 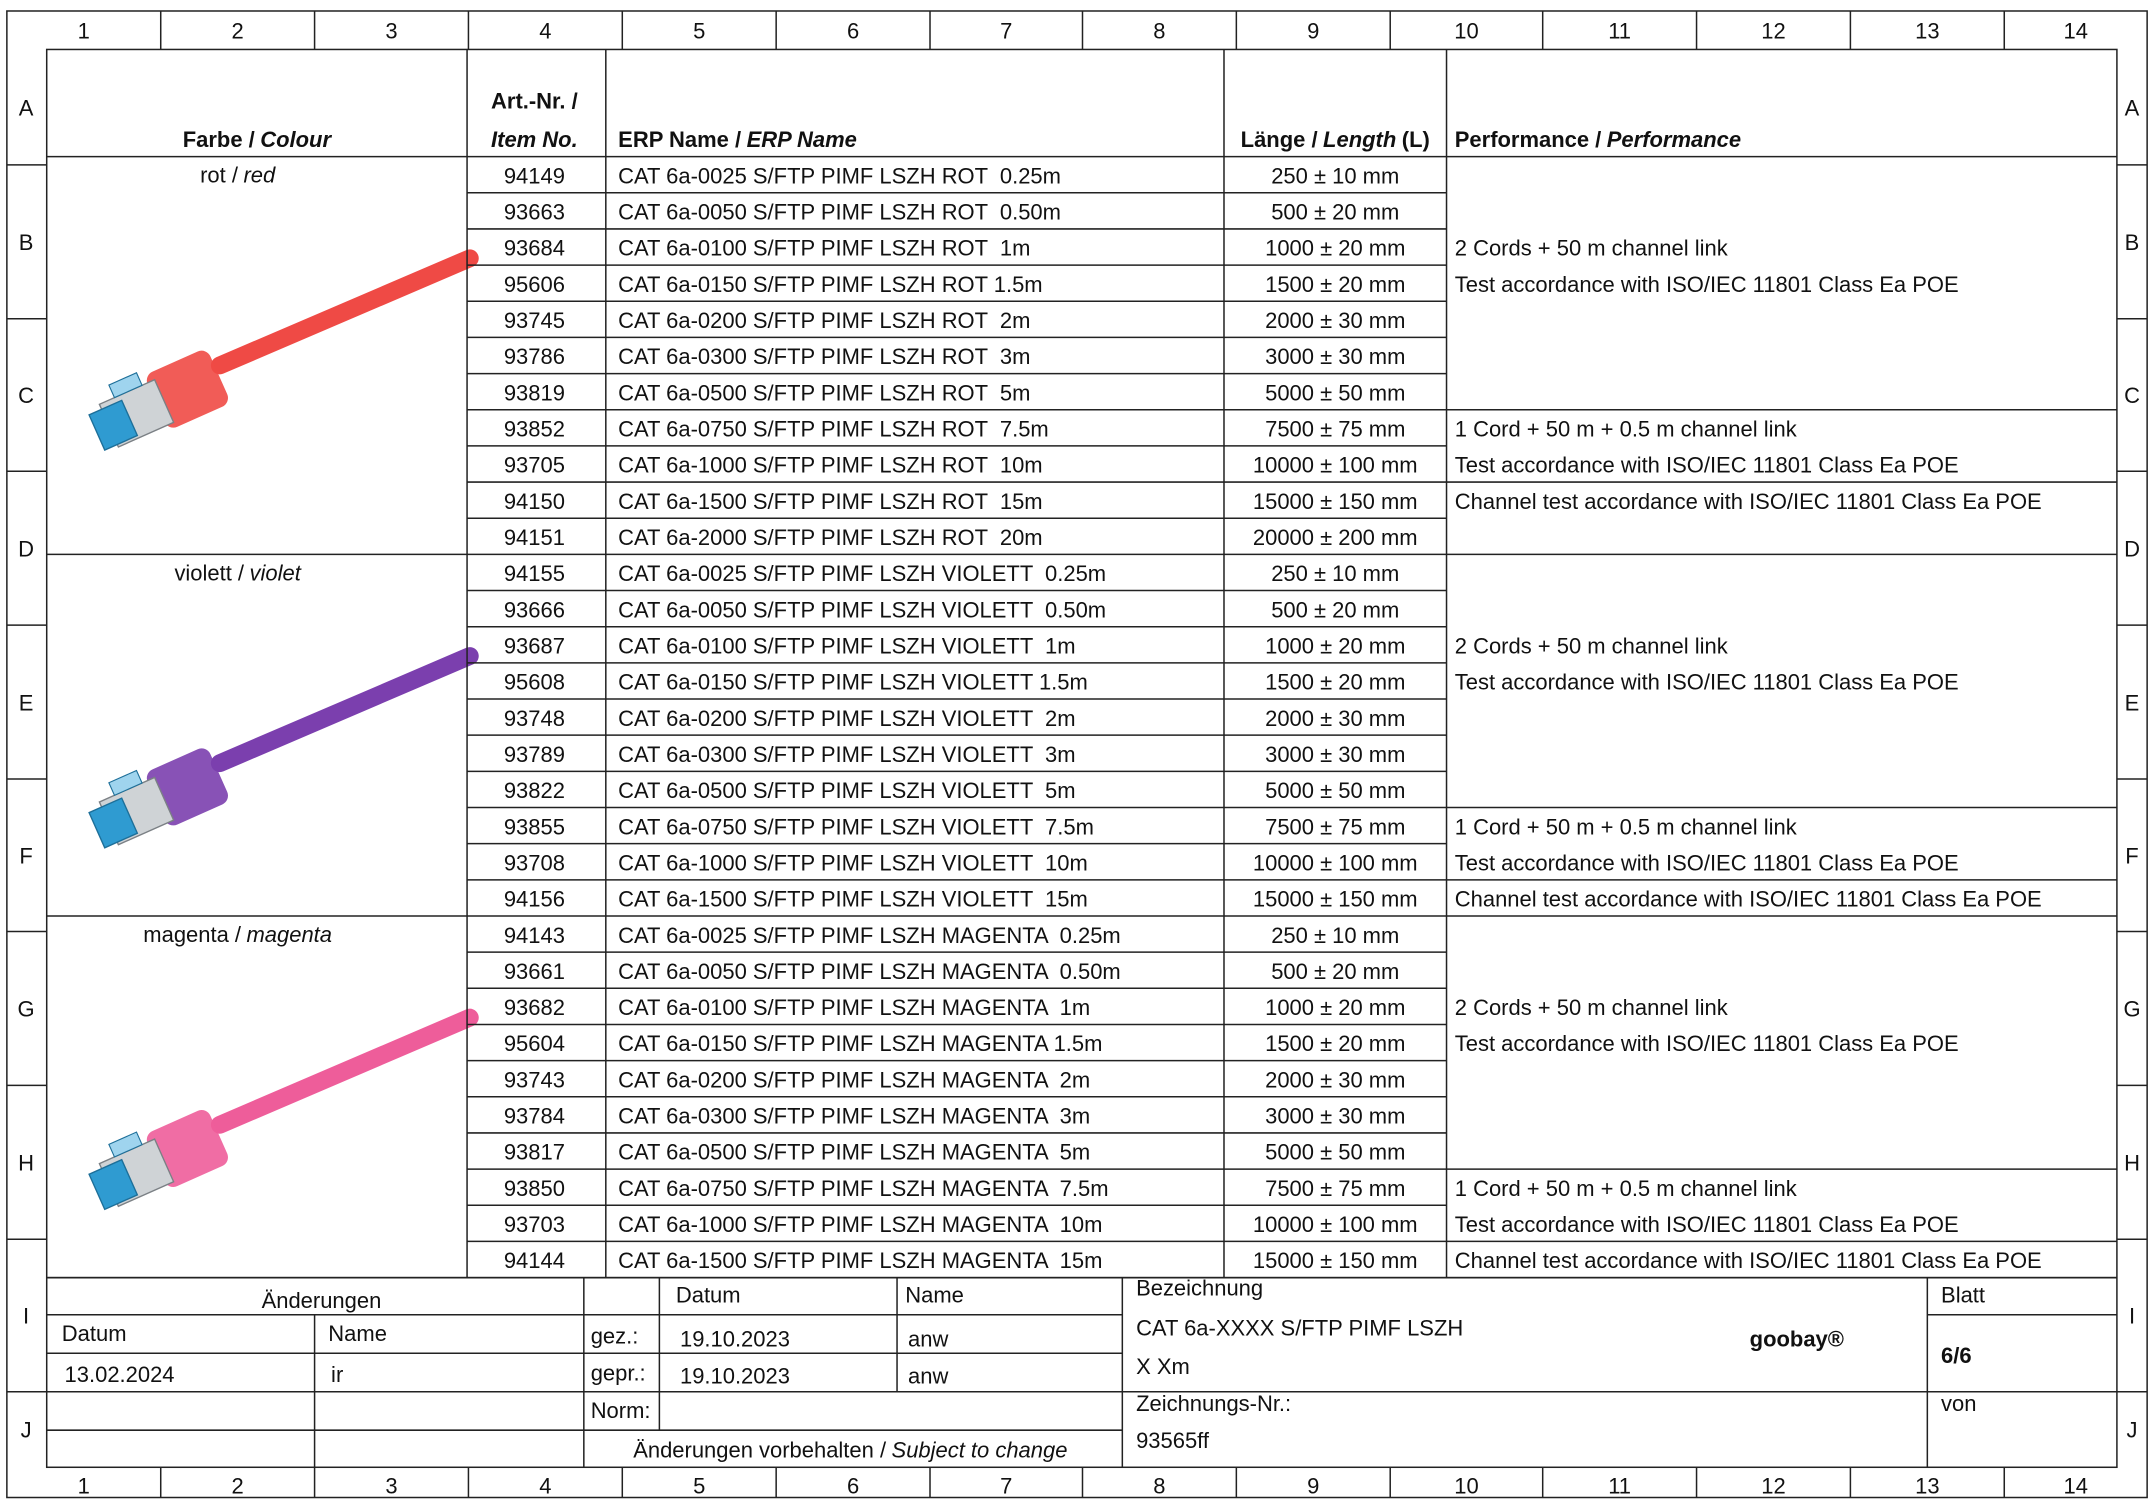 What do you see at coordinates (1359, 139) in the screenshot?
I see `header-length-part: Length` at bounding box center [1359, 139].